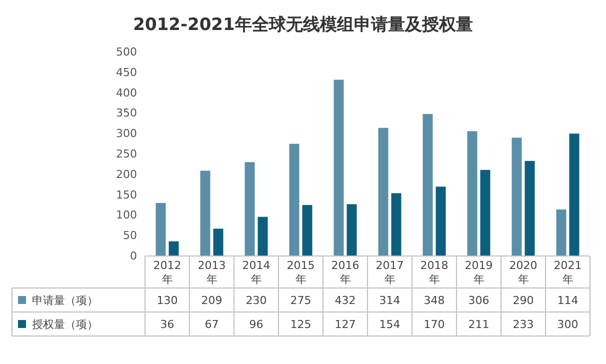 This screenshot has width=606, height=364. I want to click on legend-label: 申请量（项）, so click(65, 300).